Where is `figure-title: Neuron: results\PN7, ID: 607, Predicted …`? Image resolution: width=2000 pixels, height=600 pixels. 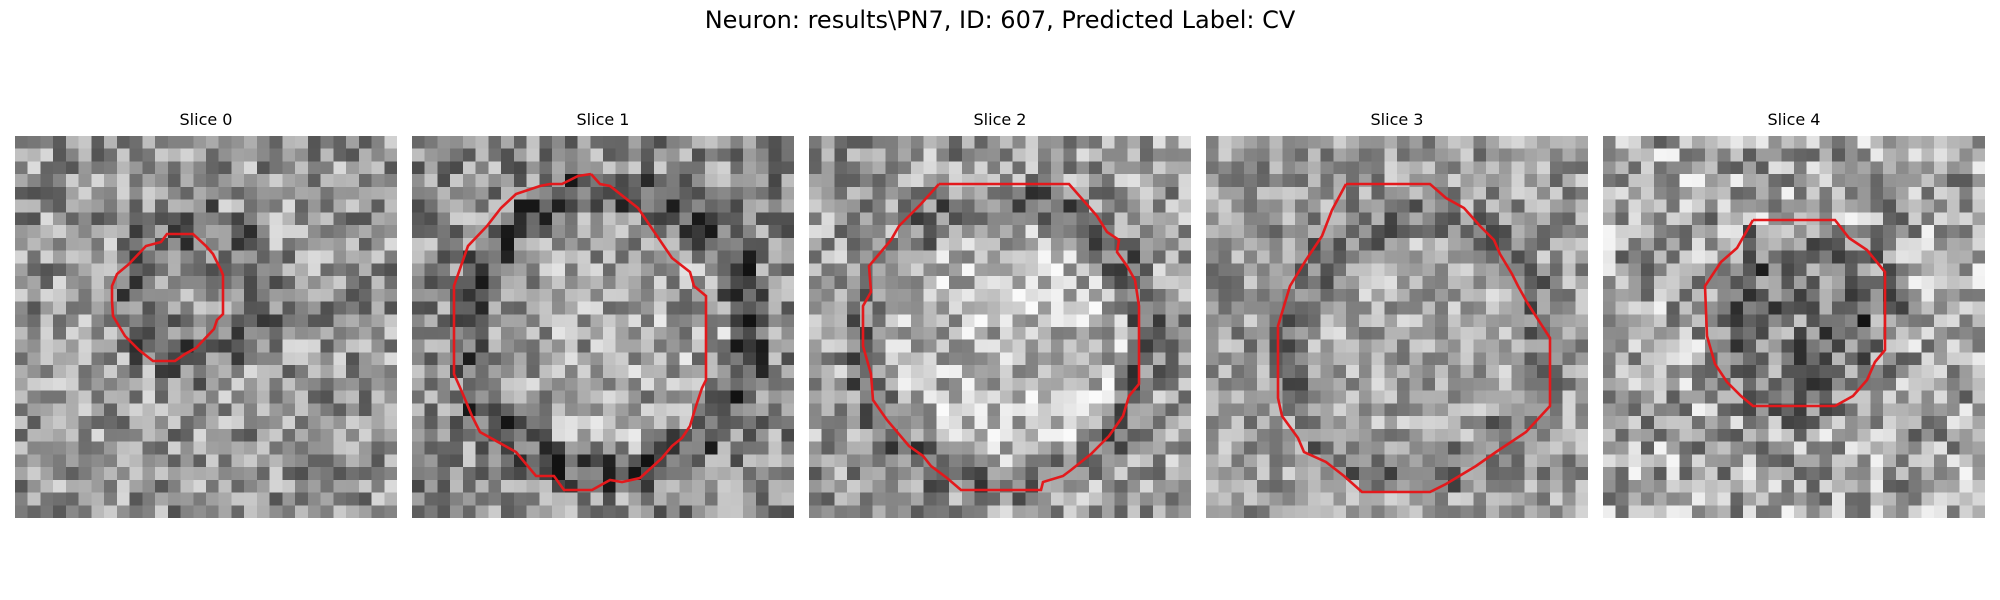 figure-title: Neuron: results\PN7, ID: 607, Predicted … is located at coordinates (1000, 20).